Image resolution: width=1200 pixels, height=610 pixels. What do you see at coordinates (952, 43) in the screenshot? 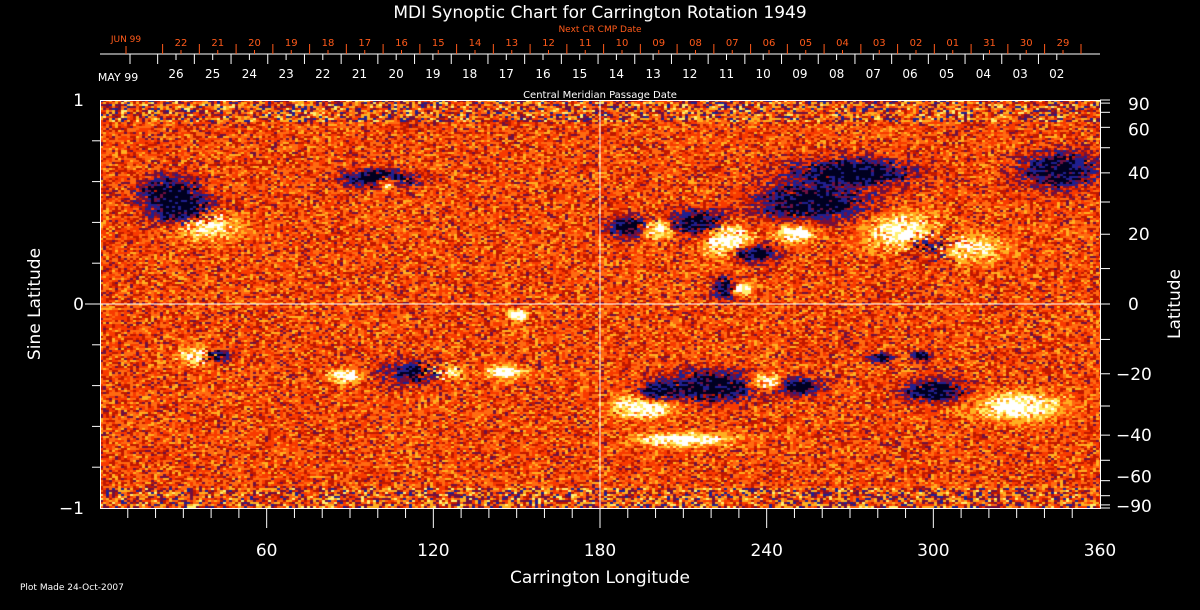
I see `next-cr-date-label: 01` at bounding box center [952, 43].